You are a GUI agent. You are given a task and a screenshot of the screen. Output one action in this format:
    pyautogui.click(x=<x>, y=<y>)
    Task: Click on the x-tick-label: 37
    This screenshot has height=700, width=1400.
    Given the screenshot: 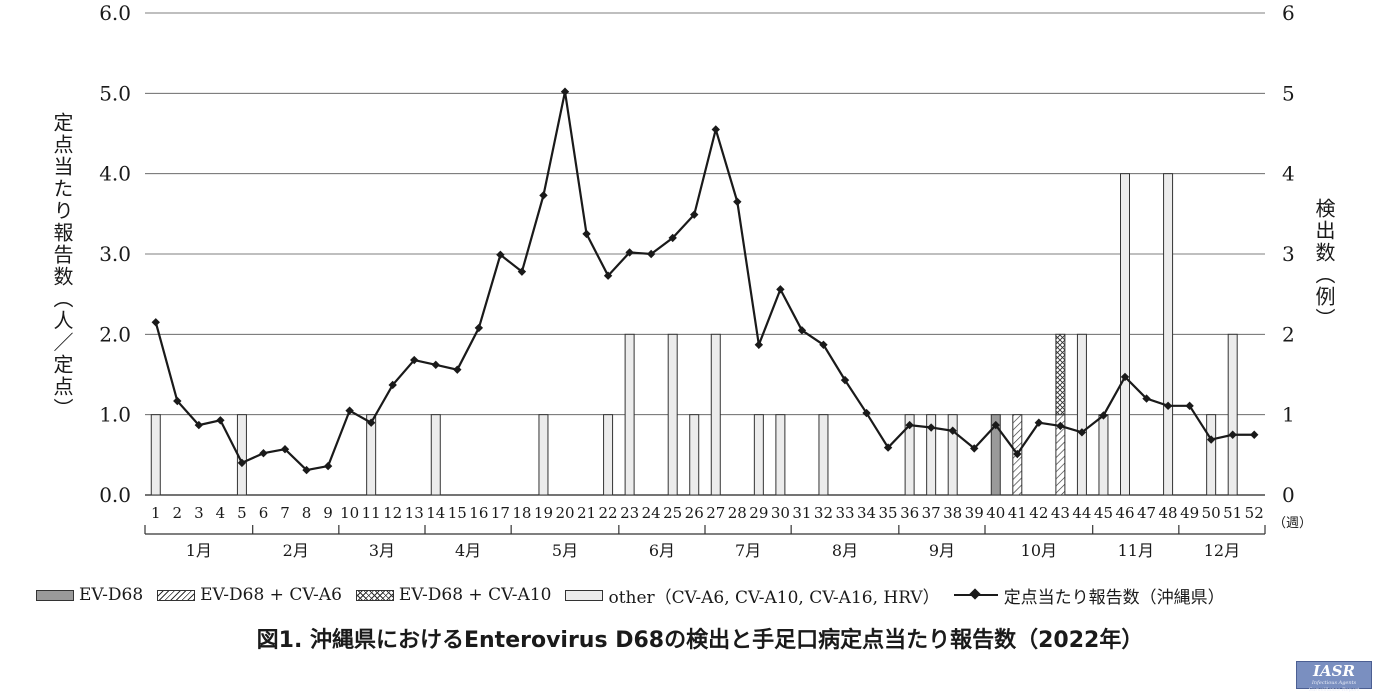 What is the action you would take?
    pyautogui.click(x=931, y=513)
    